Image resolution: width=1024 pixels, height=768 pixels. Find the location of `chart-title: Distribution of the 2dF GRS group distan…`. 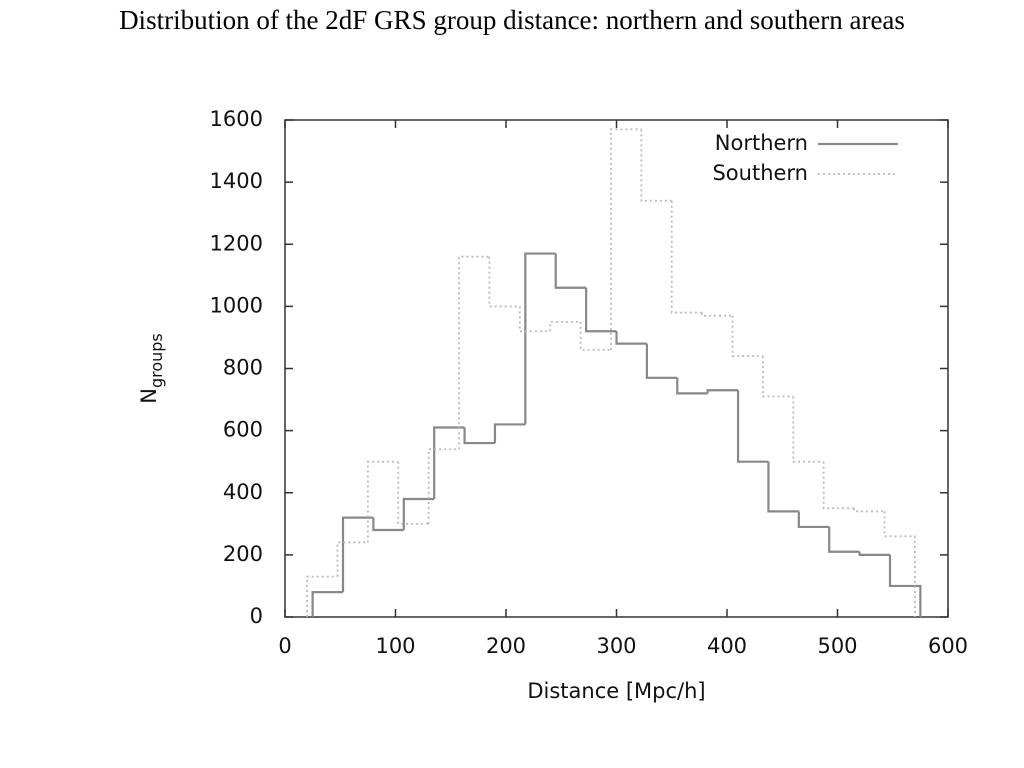

chart-title: Distribution of the 2dF GRS group distan… is located at coordinates (512, 20).